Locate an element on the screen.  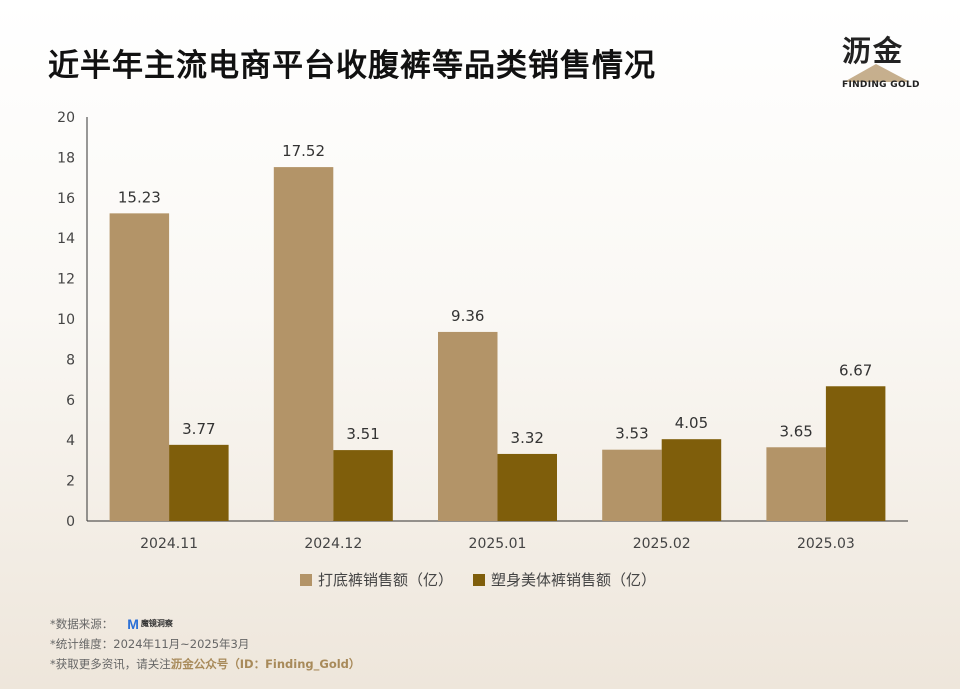
footer-source: *数据来源： M 魔镜洞察 is located at coordinates (205, 624).